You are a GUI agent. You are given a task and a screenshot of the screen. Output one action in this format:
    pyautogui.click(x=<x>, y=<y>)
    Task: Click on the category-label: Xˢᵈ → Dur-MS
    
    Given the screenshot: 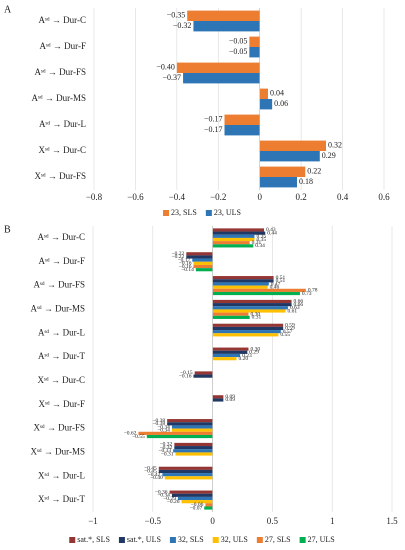 What is the action you would take?
    pyautogui.click(x=57, y=451)
    